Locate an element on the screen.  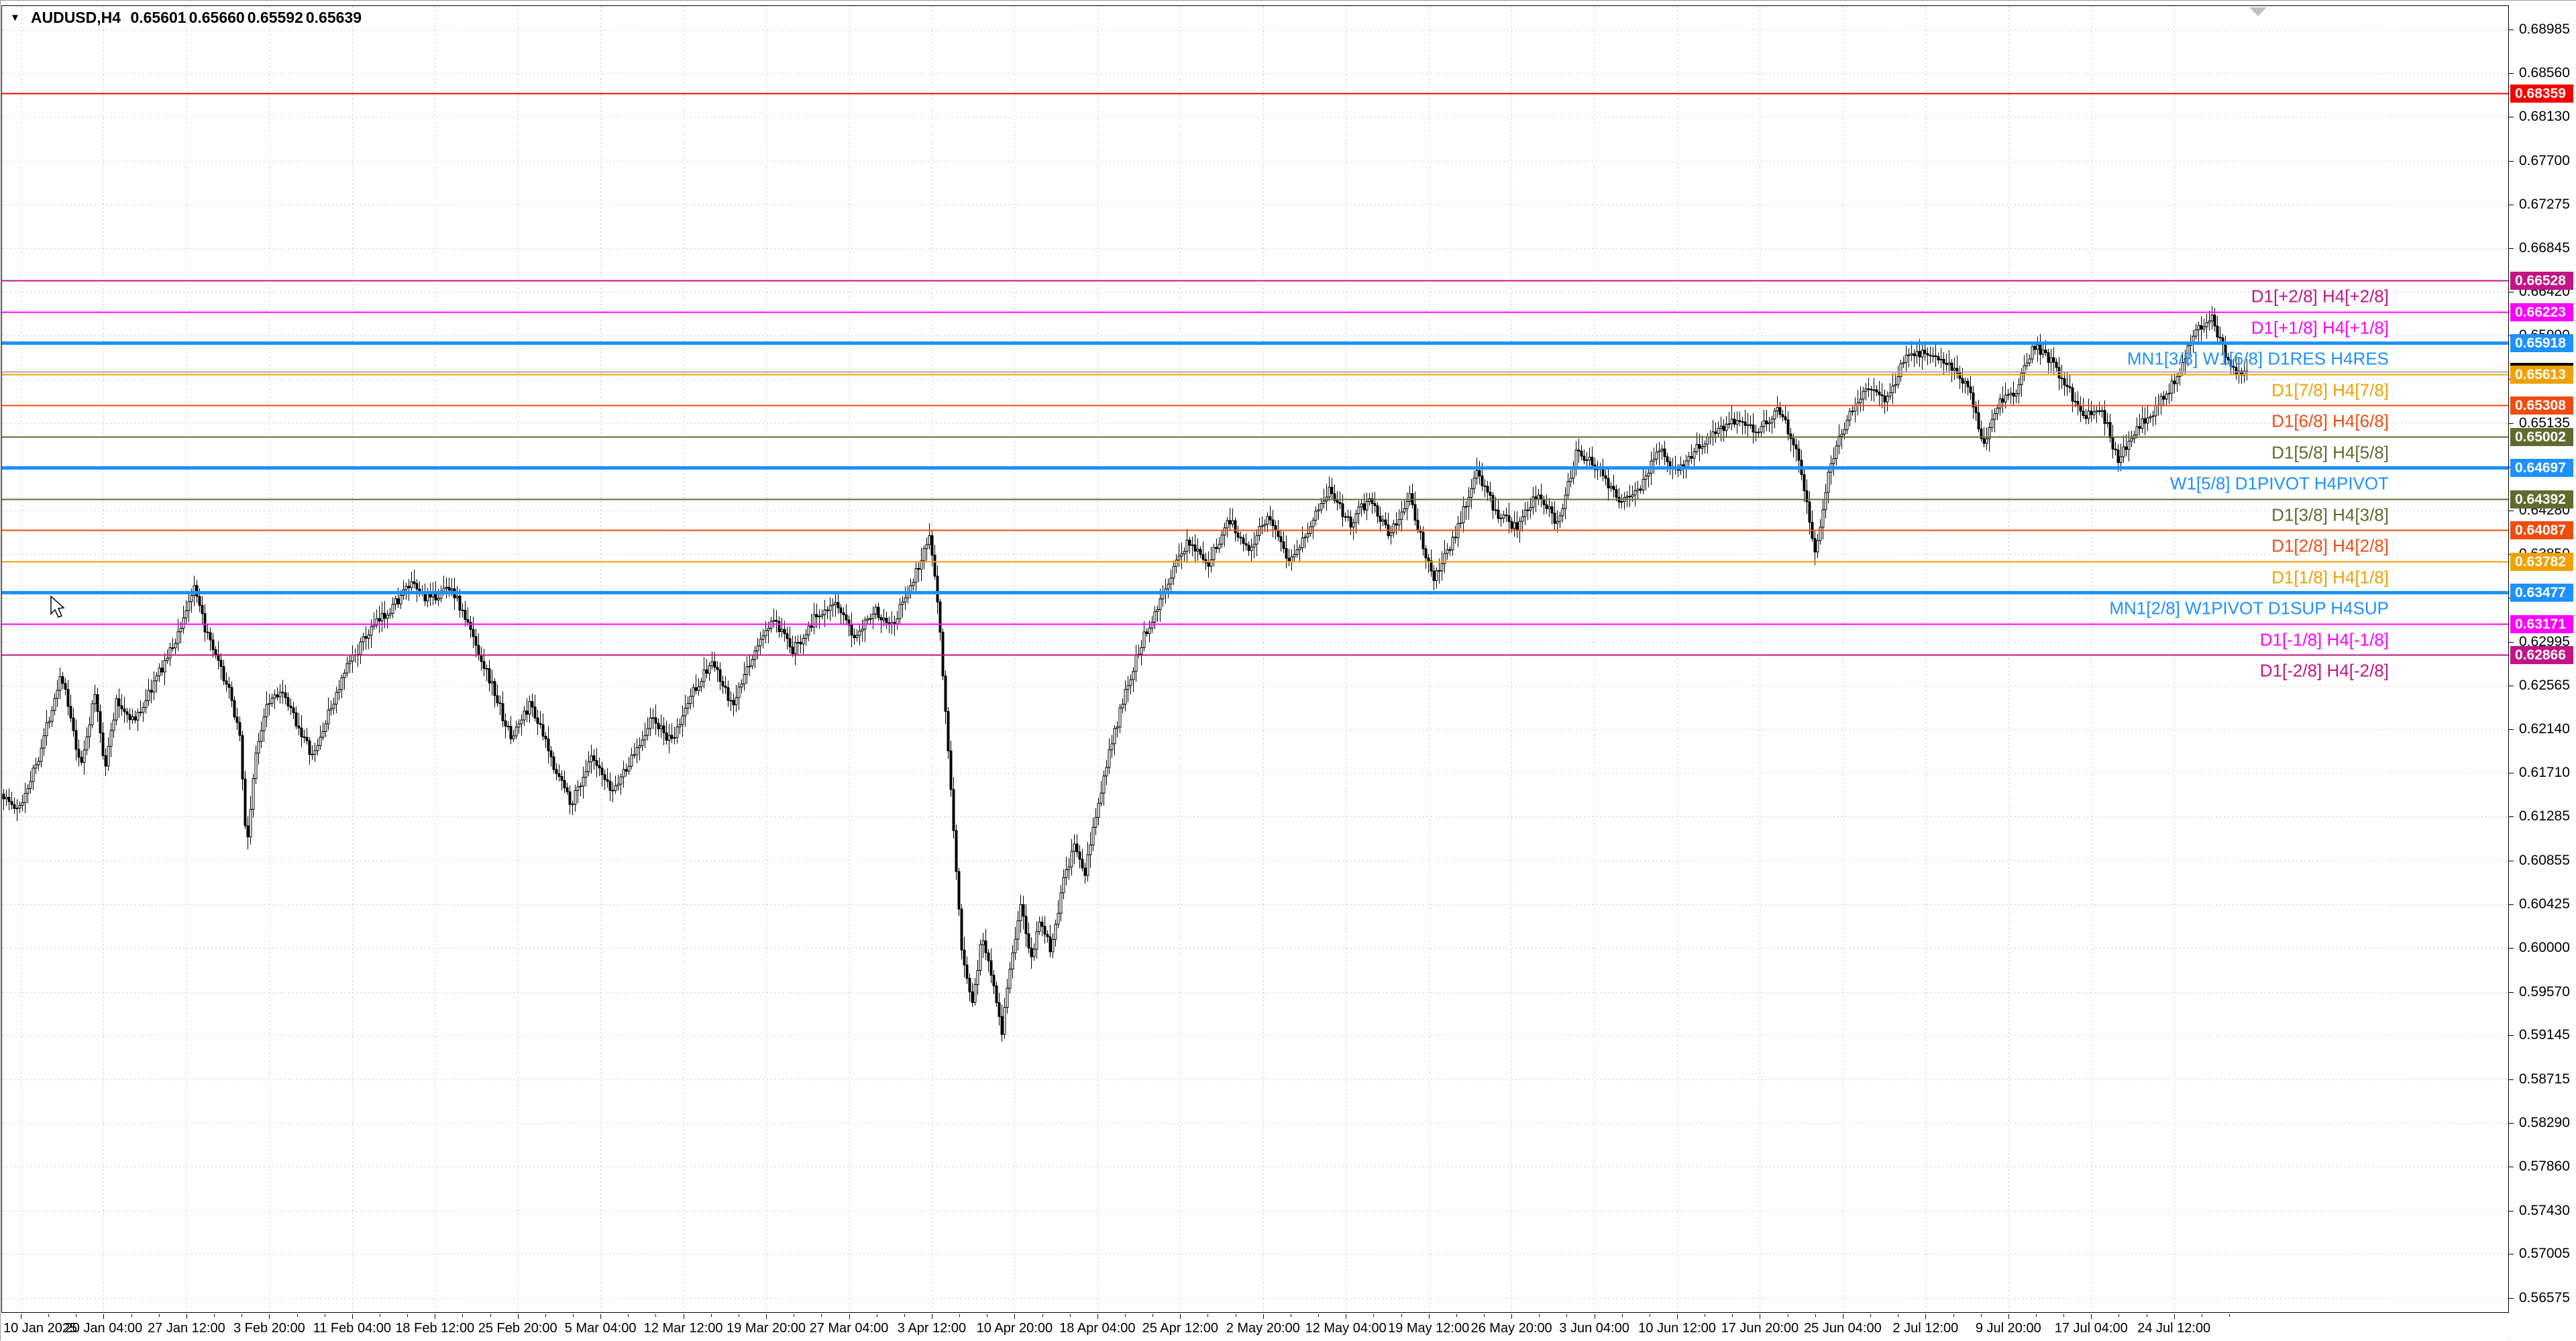
level-label: D1[3/8] H4[3/8] is located at coordinates (2330, 515).